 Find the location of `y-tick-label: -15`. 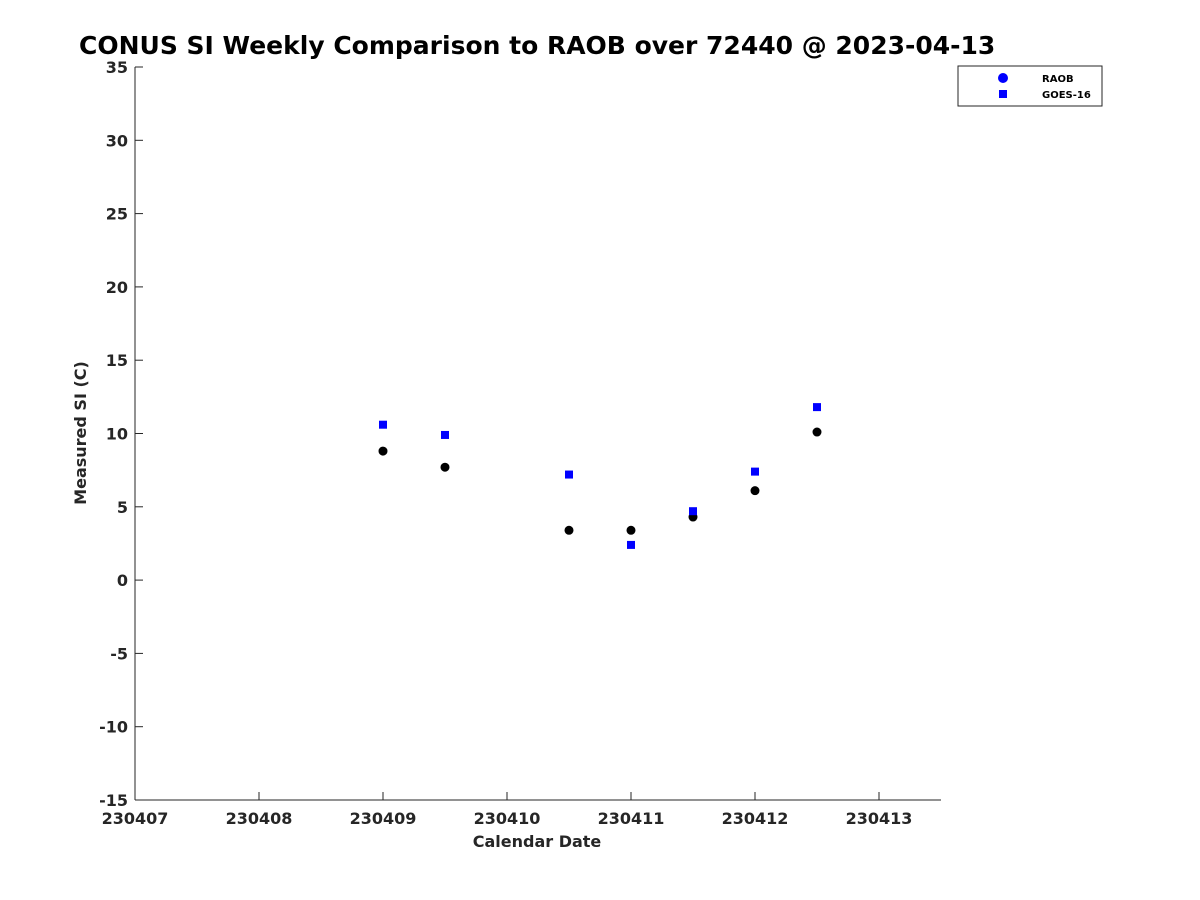

y-tick-label: -15 is located at coordinates (113, 800).